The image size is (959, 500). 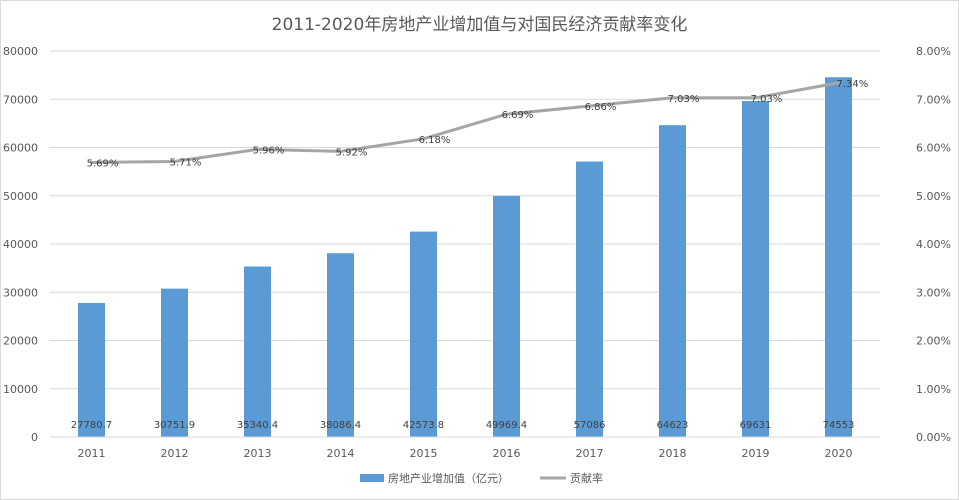 What do you see at coordinates (20, 341) in the screenshot?
I see `y-left-tick-label: 20000` at bounding box center [20, 341].